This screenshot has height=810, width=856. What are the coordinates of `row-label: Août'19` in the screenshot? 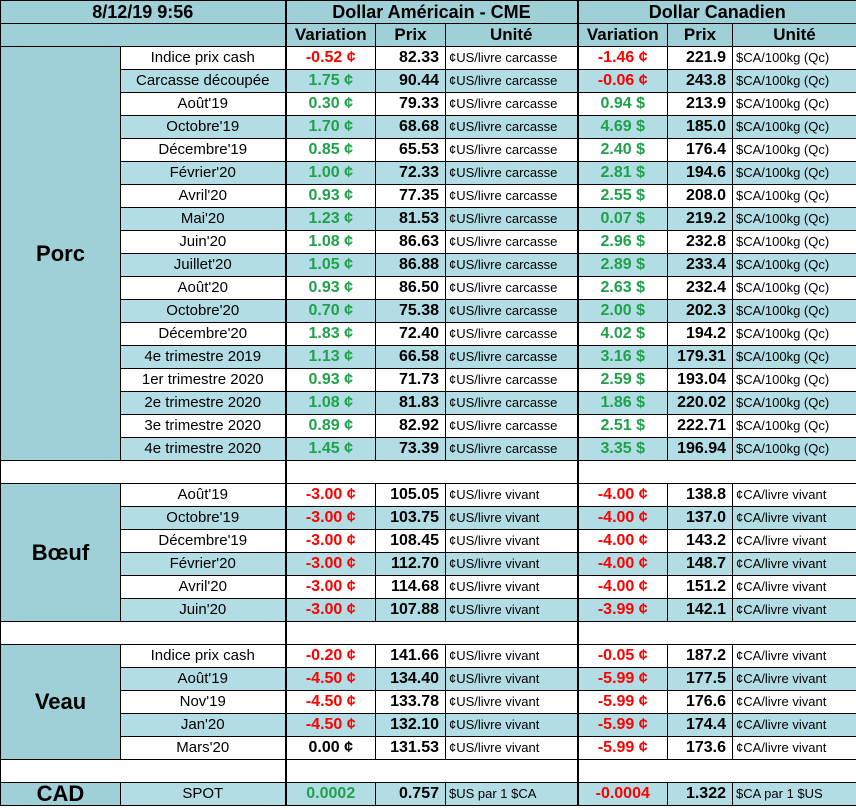 It's located at (203, 495).